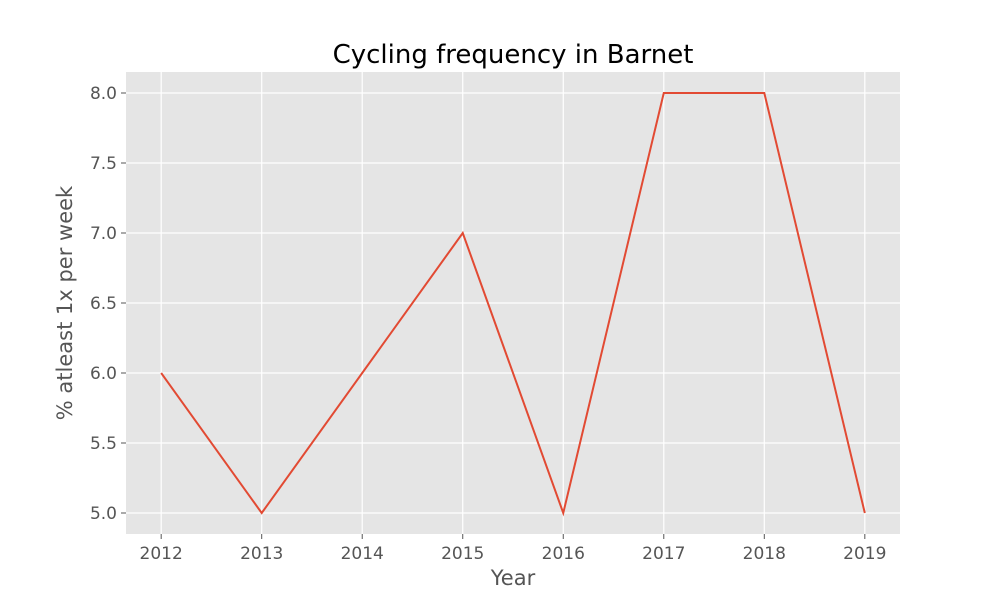 This screenshot has width=1000, height=600. Describe the element at coordinates (65, 302) in the screenshot. I see `y-axis-label: % atleast 1x per week` at that location.